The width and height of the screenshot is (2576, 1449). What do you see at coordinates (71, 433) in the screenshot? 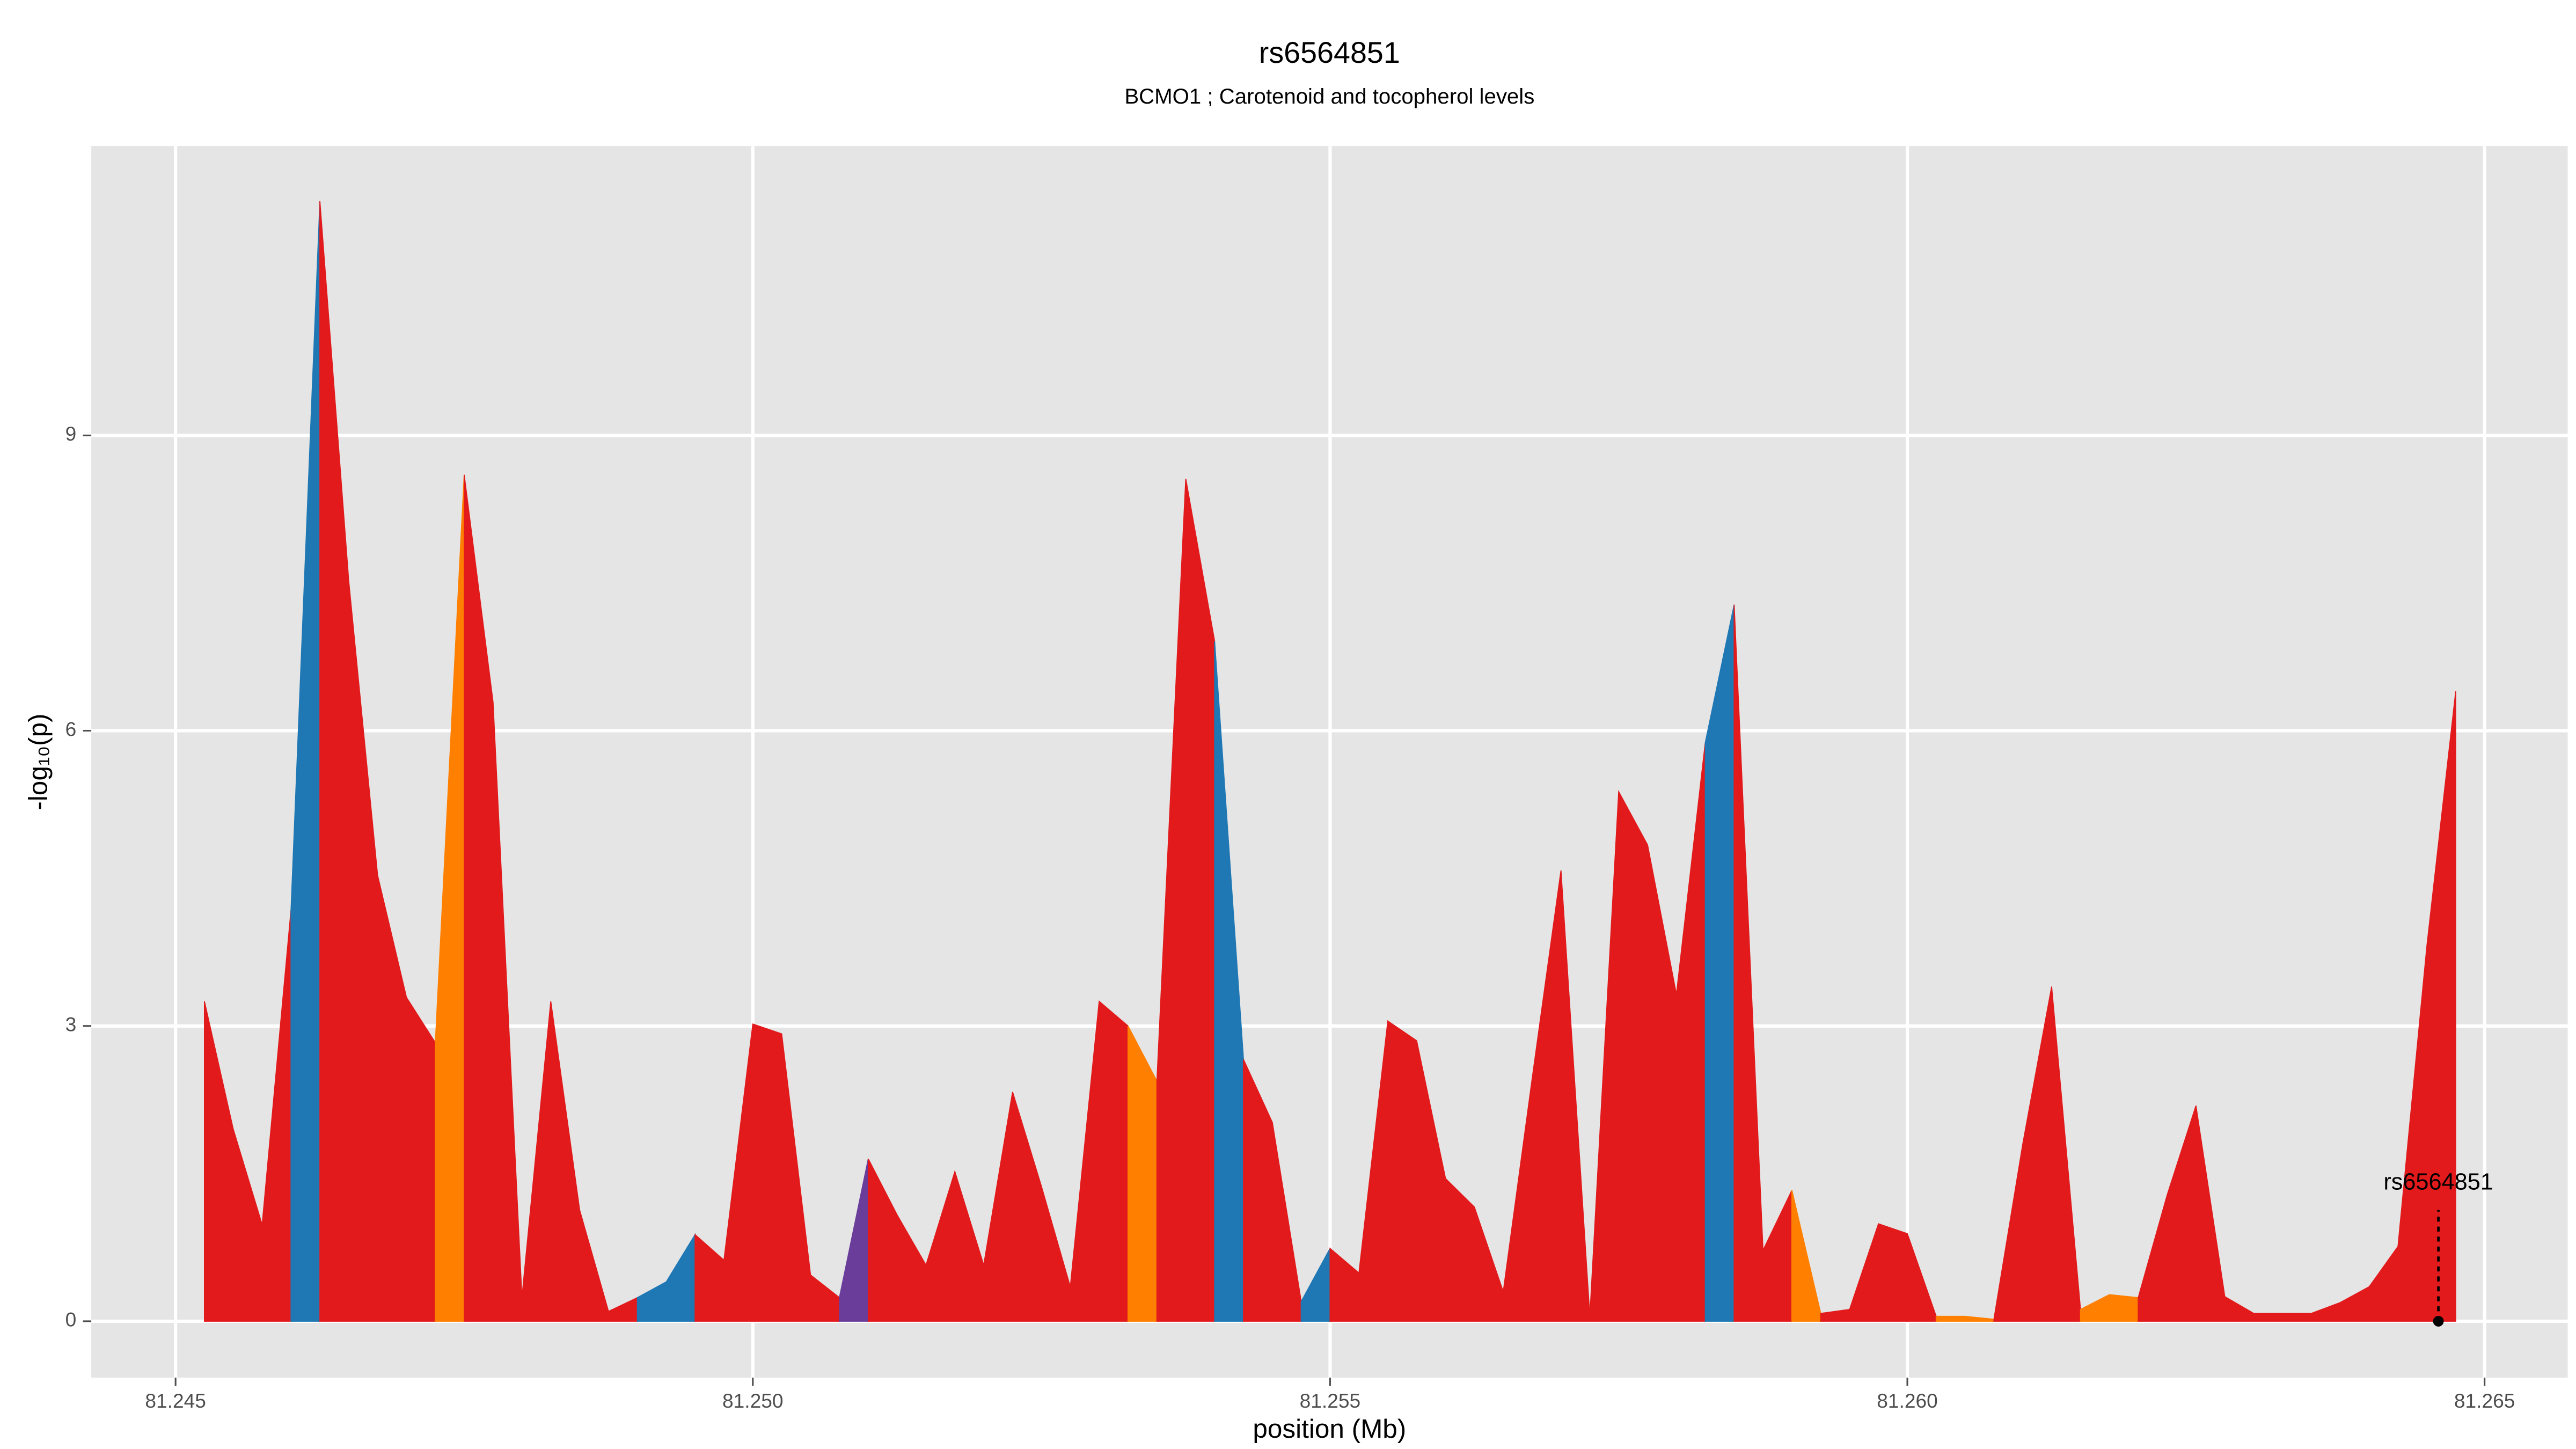
I see `y-tick-label: 9` at bounding box center [71, 433].